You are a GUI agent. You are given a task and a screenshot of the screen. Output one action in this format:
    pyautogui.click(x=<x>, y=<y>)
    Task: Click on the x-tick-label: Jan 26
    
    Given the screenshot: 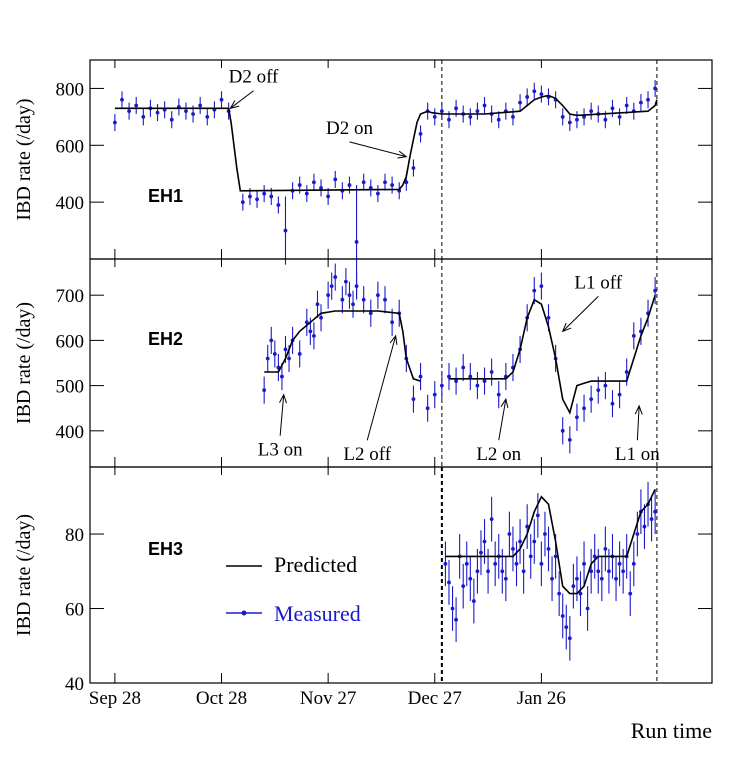 What is the action you would take?
    pyautogui.click(x=541, y=698)
    